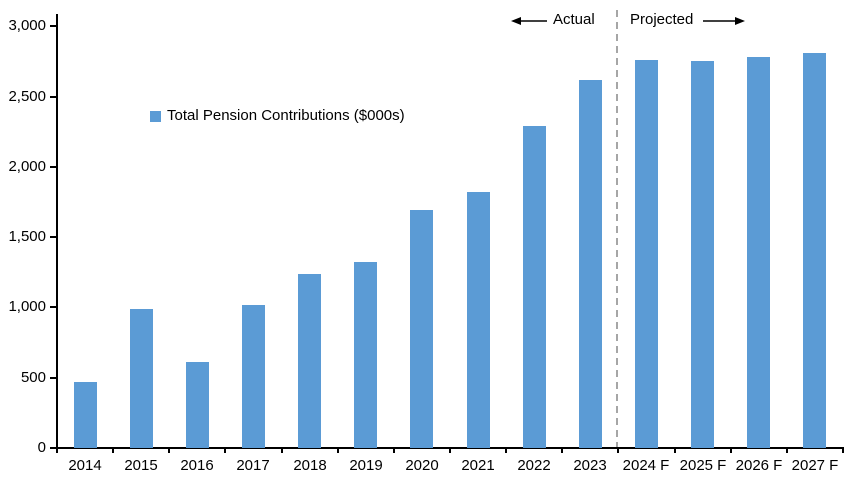 This screenshot has height=495, width=852. What do you see at coordinates (574, 19) in the screenshot?
I see `actual-label: Actual` at bounding box center [574, 19].